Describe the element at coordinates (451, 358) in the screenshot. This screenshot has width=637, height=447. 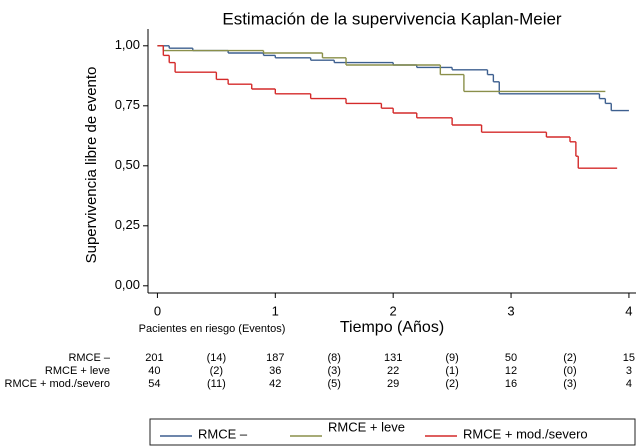
I see `risk-events: (9)` at that location.